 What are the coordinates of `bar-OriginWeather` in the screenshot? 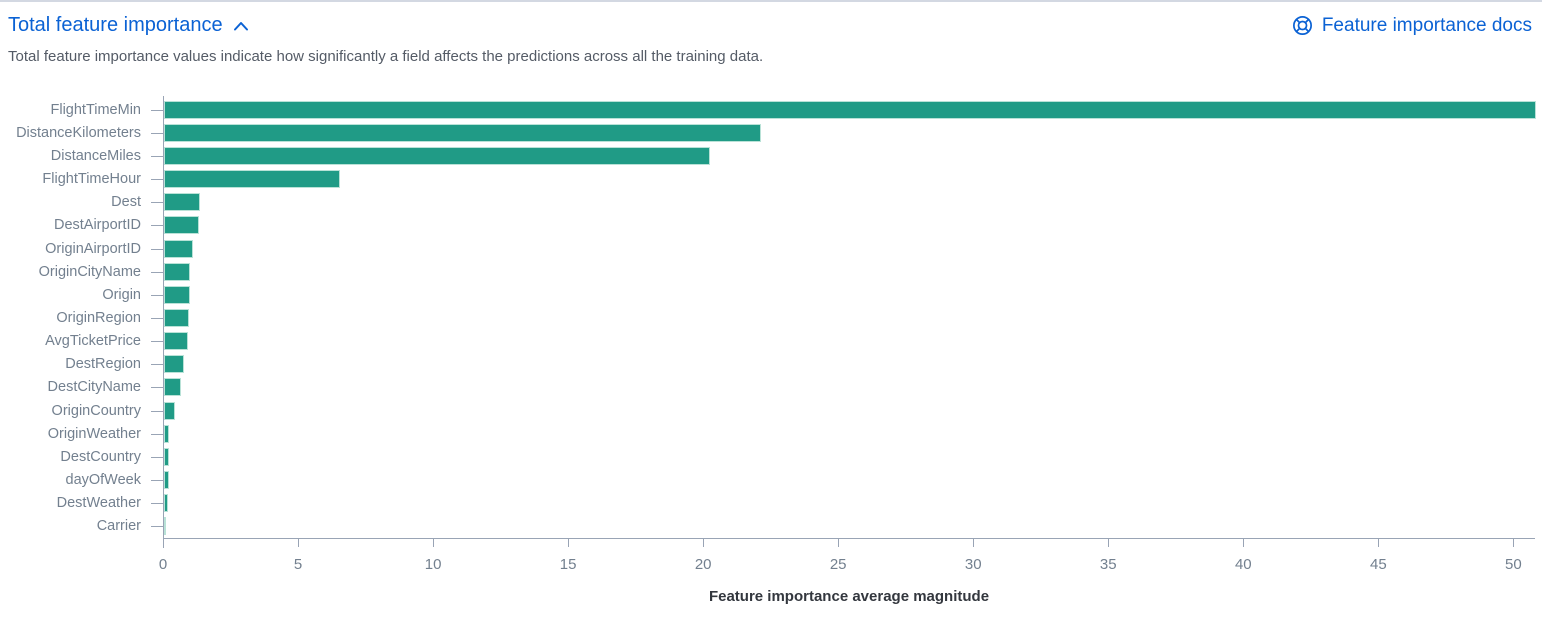 It's located at (167, 433).